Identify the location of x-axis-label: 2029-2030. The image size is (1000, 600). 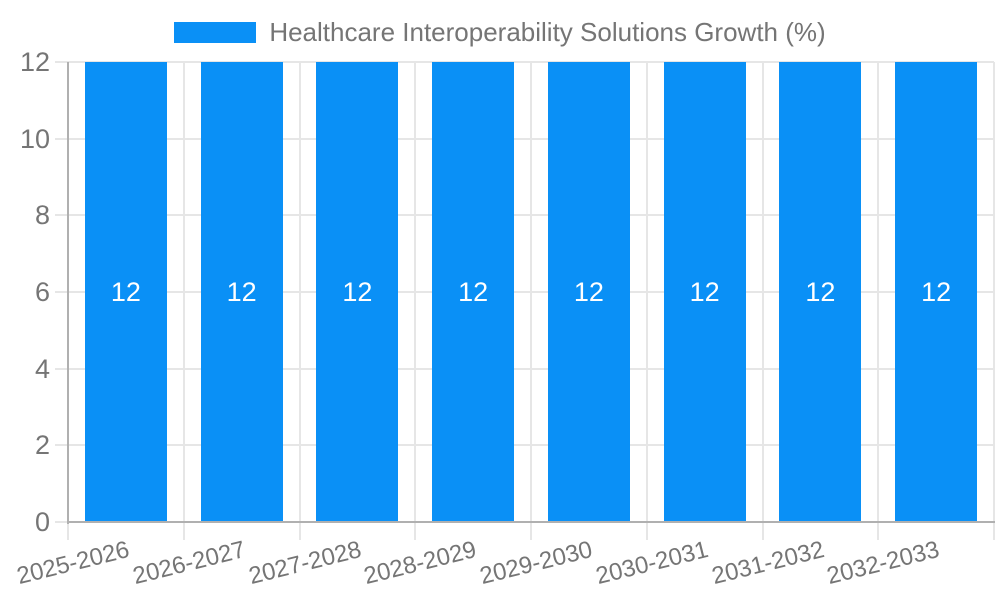
(536, 563).